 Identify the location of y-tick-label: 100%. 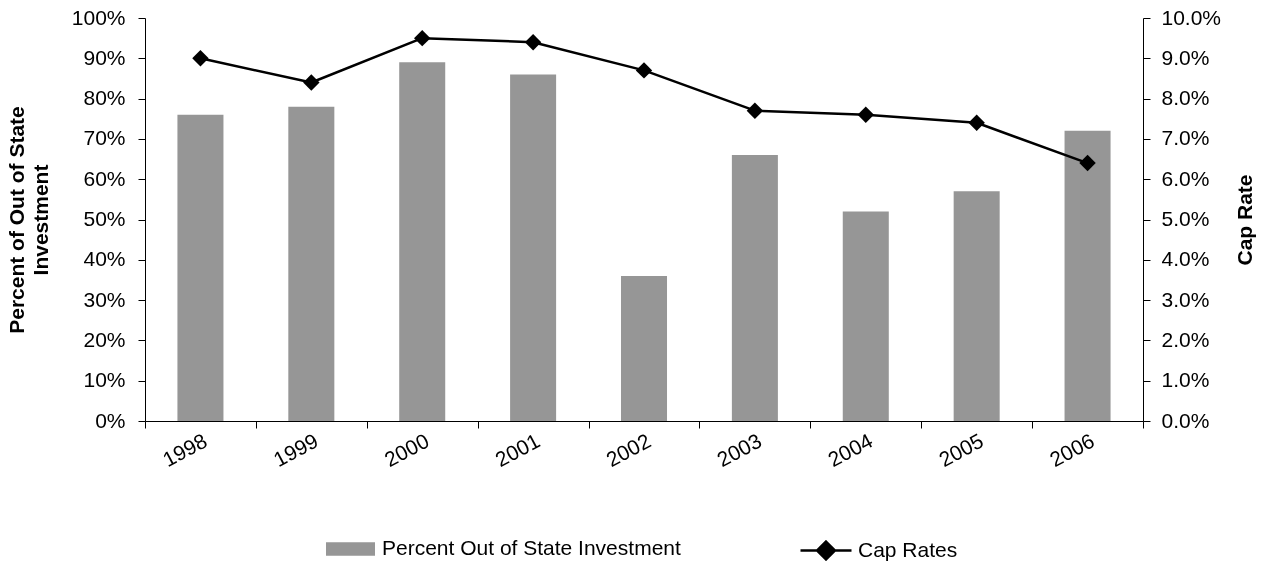
(98, 17).